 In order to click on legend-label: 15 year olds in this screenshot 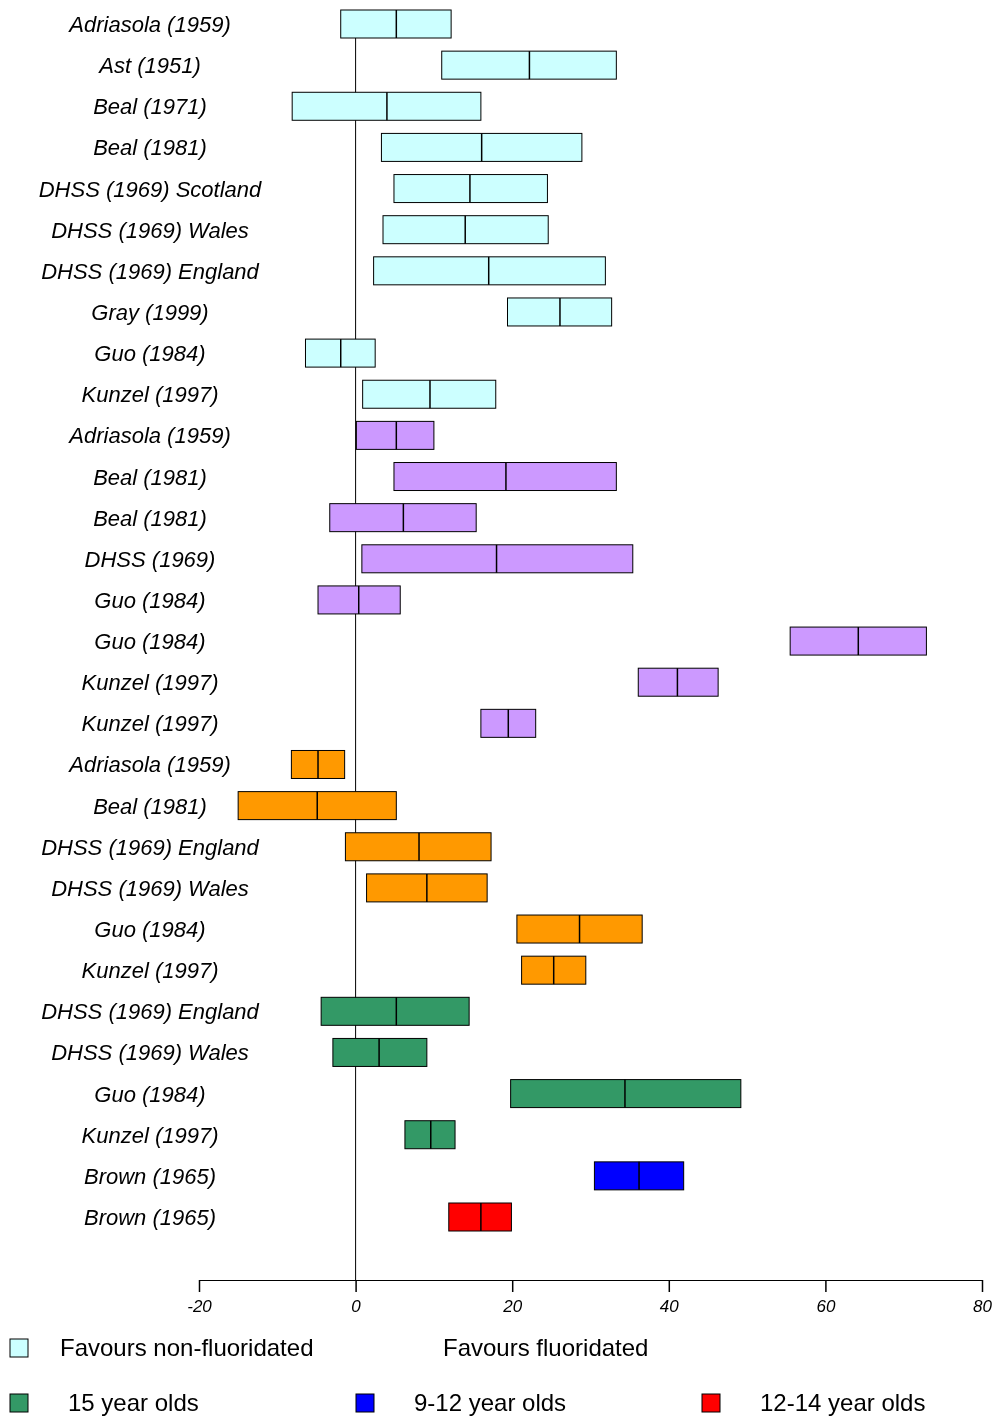, I will do `click(133, 1402)`.